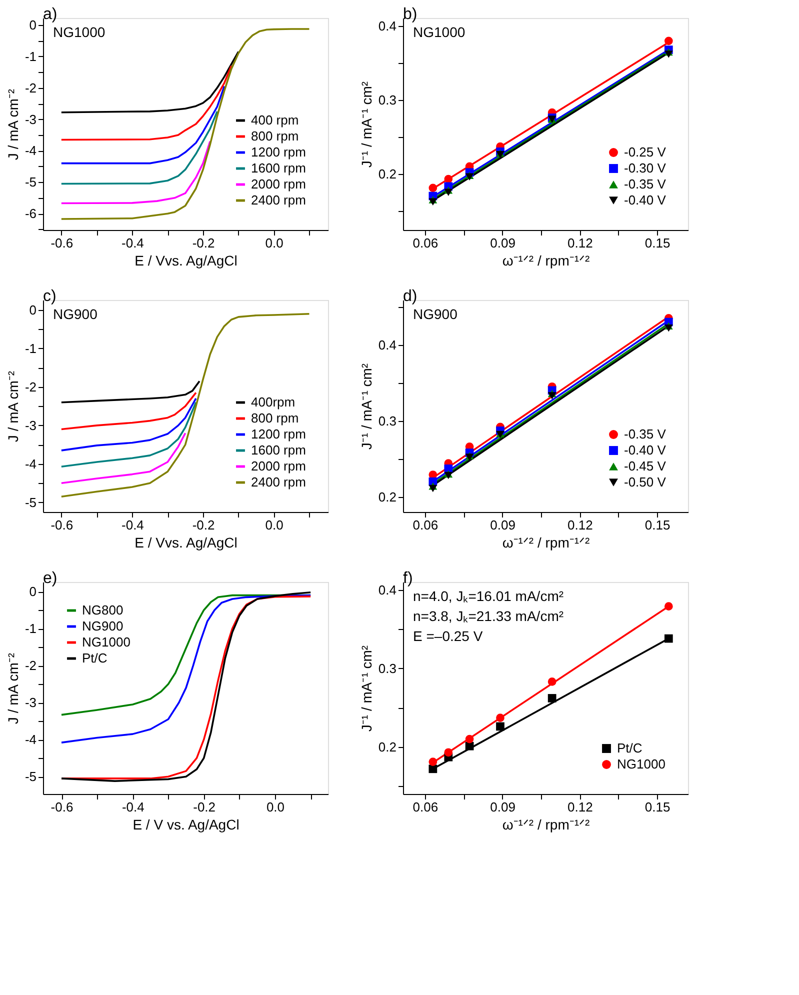  I want to click on legend-label: NG900, so click(103, 626).